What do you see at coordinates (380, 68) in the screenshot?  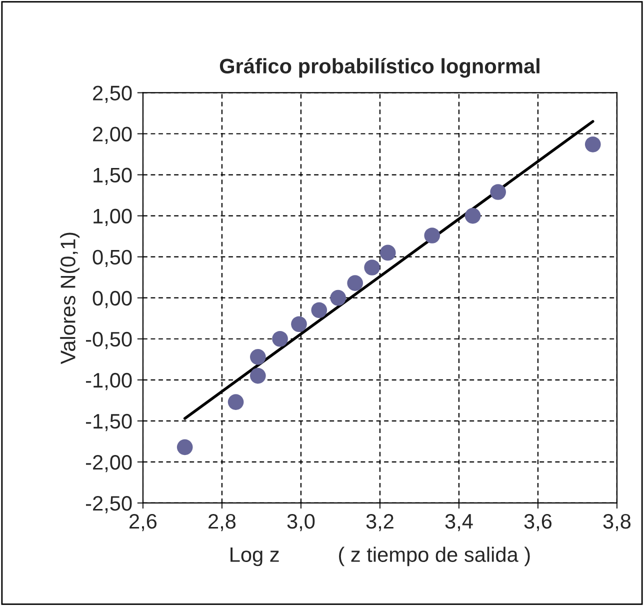 I see `chart-title: Gráfico probabilístico lognormal` at bounding box center [380, 68].